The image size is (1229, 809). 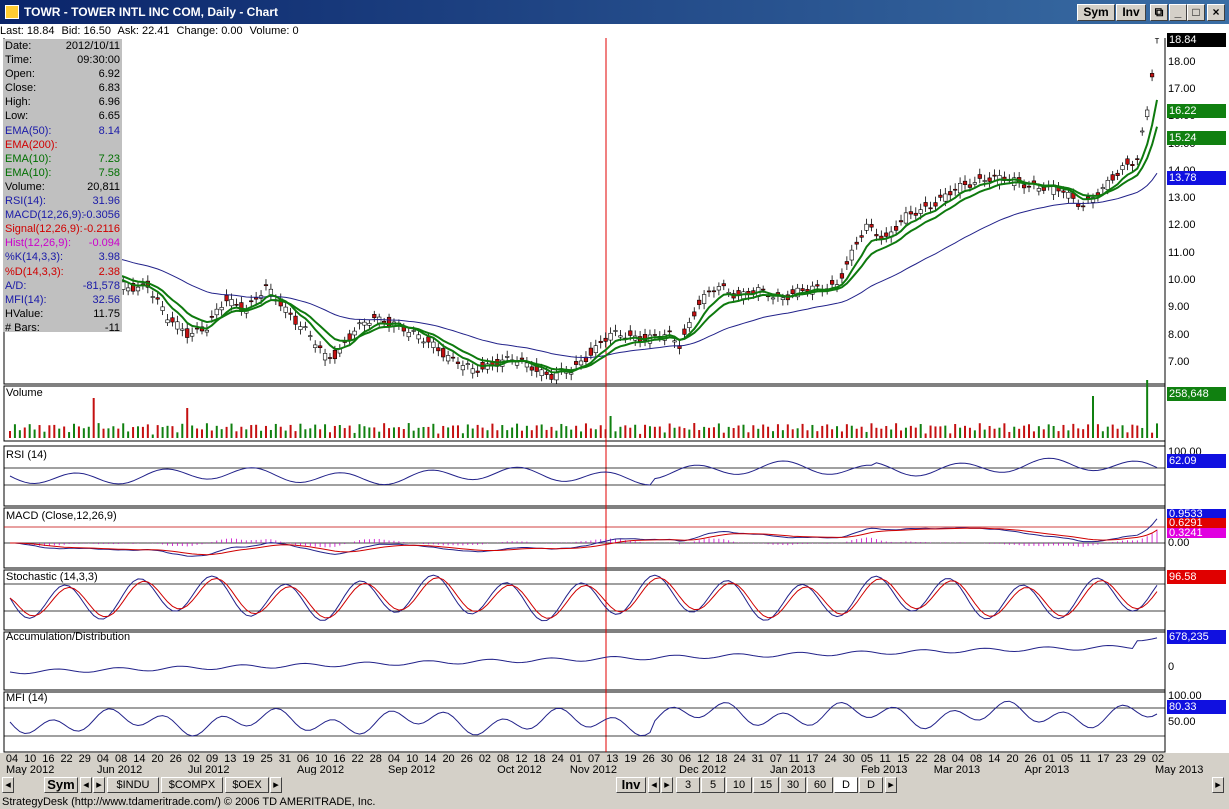 I want to click on symbol-tab-compx: $COMPX, so click(x=192, y=785).